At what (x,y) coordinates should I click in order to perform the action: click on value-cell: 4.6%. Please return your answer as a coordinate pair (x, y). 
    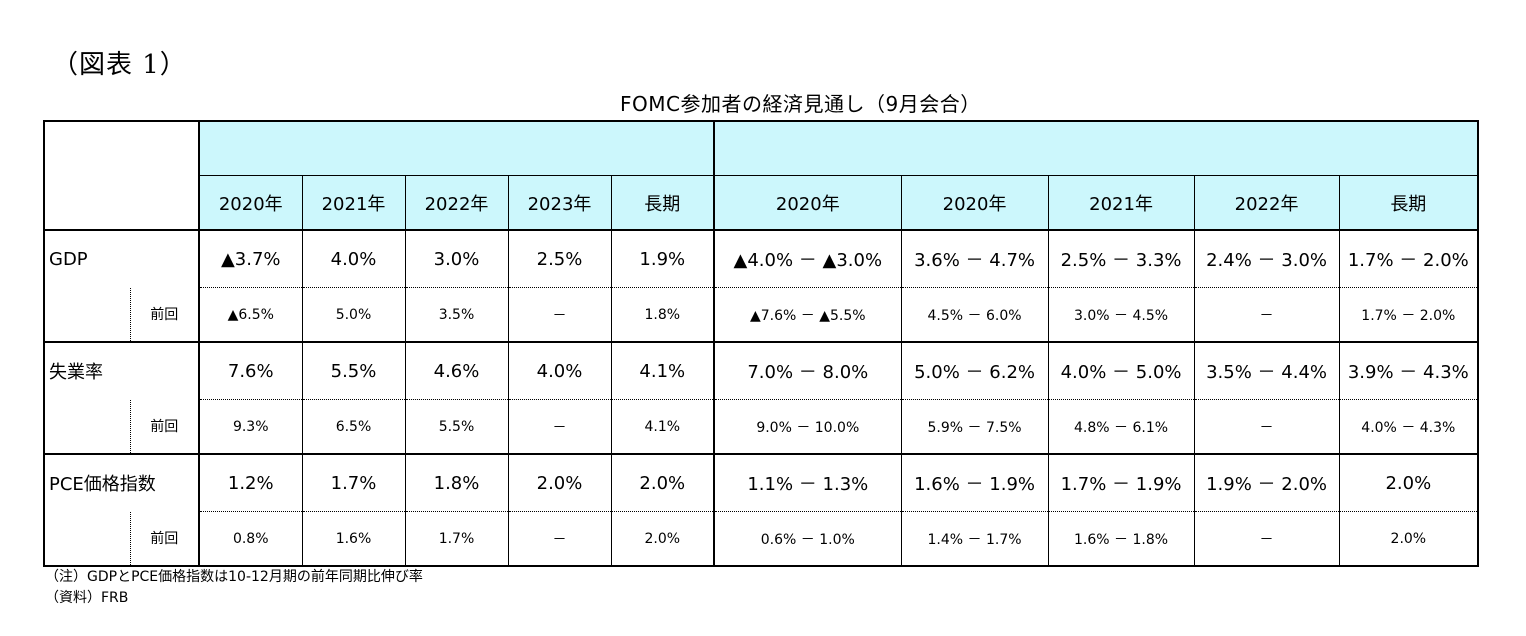
    Looking at the image, I should click on (456, 371).